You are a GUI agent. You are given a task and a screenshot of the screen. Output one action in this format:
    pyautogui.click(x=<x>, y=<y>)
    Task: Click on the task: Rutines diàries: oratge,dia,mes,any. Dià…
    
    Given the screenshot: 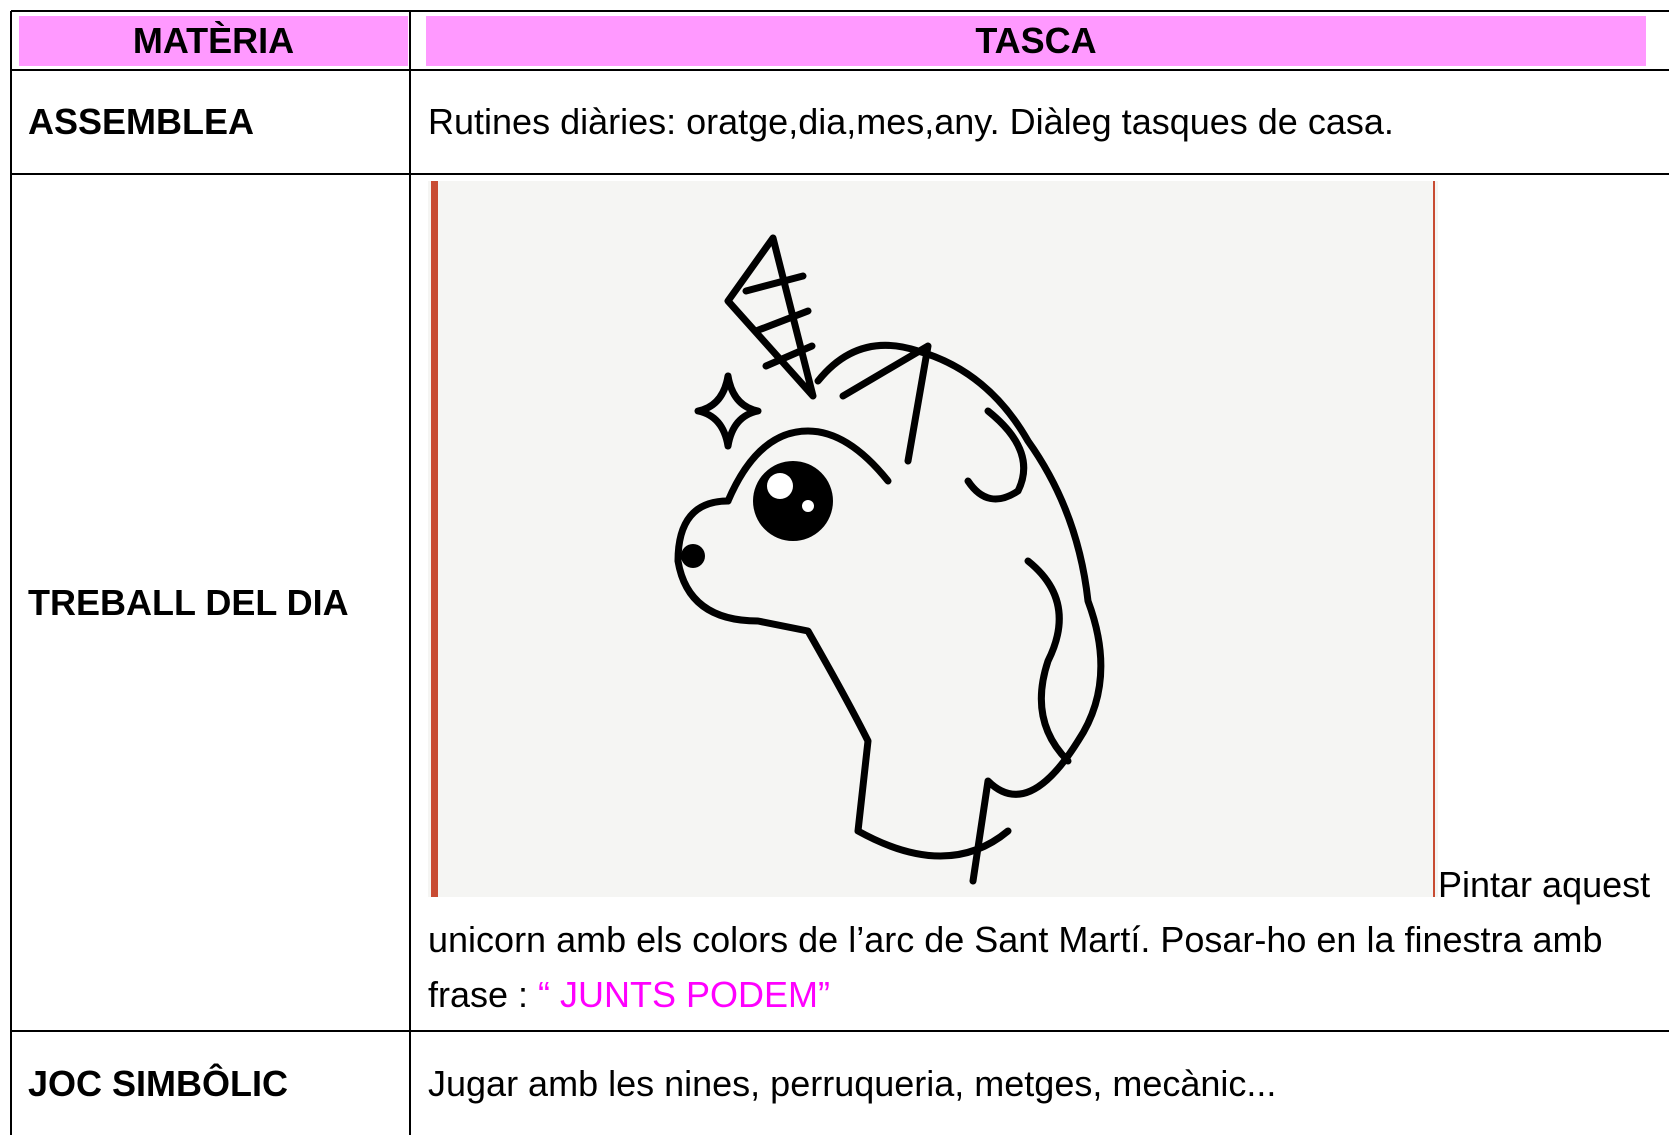 What is the action you would take?
    pyautogui.click(x=911, y=121)
    